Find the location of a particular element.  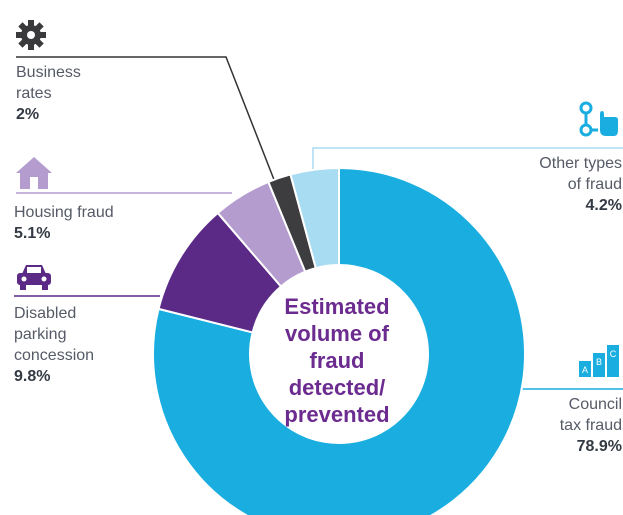

label-other-types: Other types of fraud 4.2% is located at coordinates (580, 184).